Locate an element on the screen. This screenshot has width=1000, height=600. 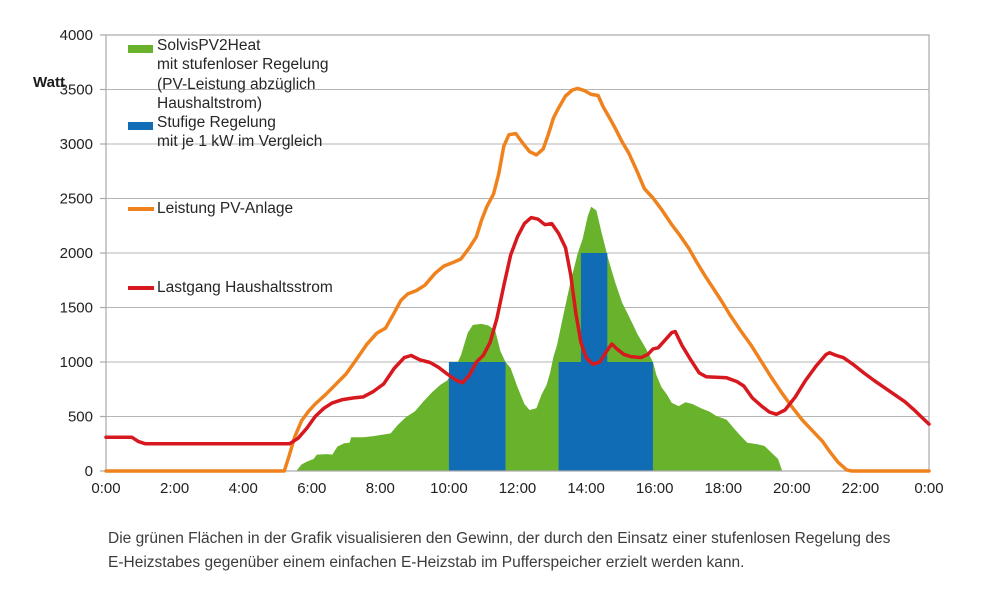
x-tick-label: 16:00 is located at coordinates (655, 488).